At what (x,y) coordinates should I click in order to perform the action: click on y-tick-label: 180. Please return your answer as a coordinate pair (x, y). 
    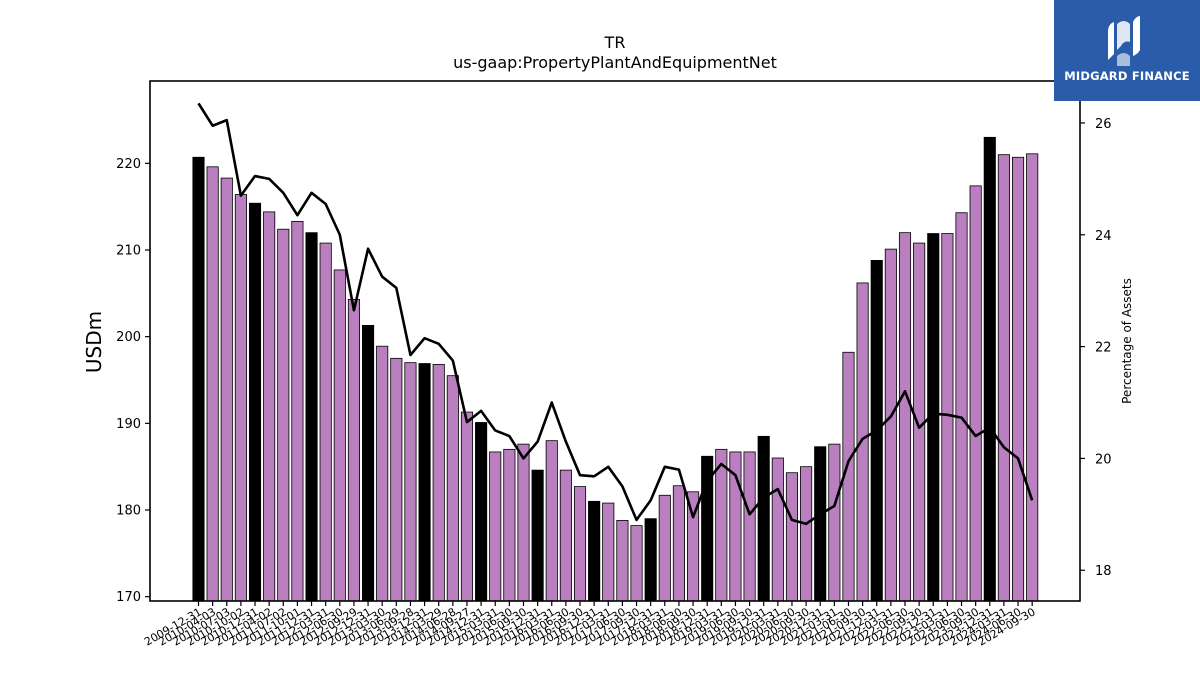
    Looking at the image, I should click on (128, 511).